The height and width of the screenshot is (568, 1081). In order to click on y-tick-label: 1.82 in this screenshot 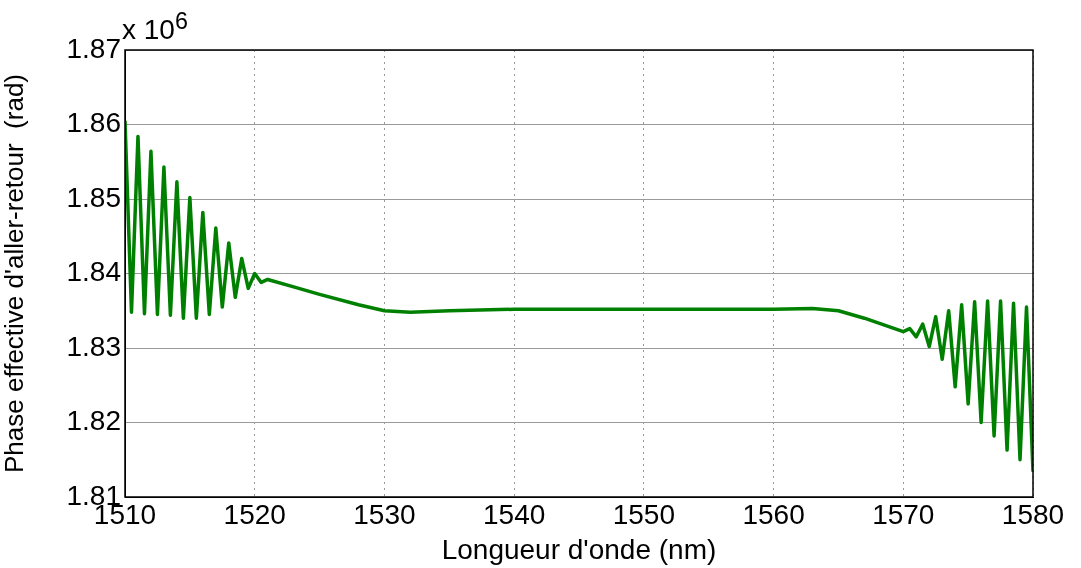, I will do `click(93, 421)`.